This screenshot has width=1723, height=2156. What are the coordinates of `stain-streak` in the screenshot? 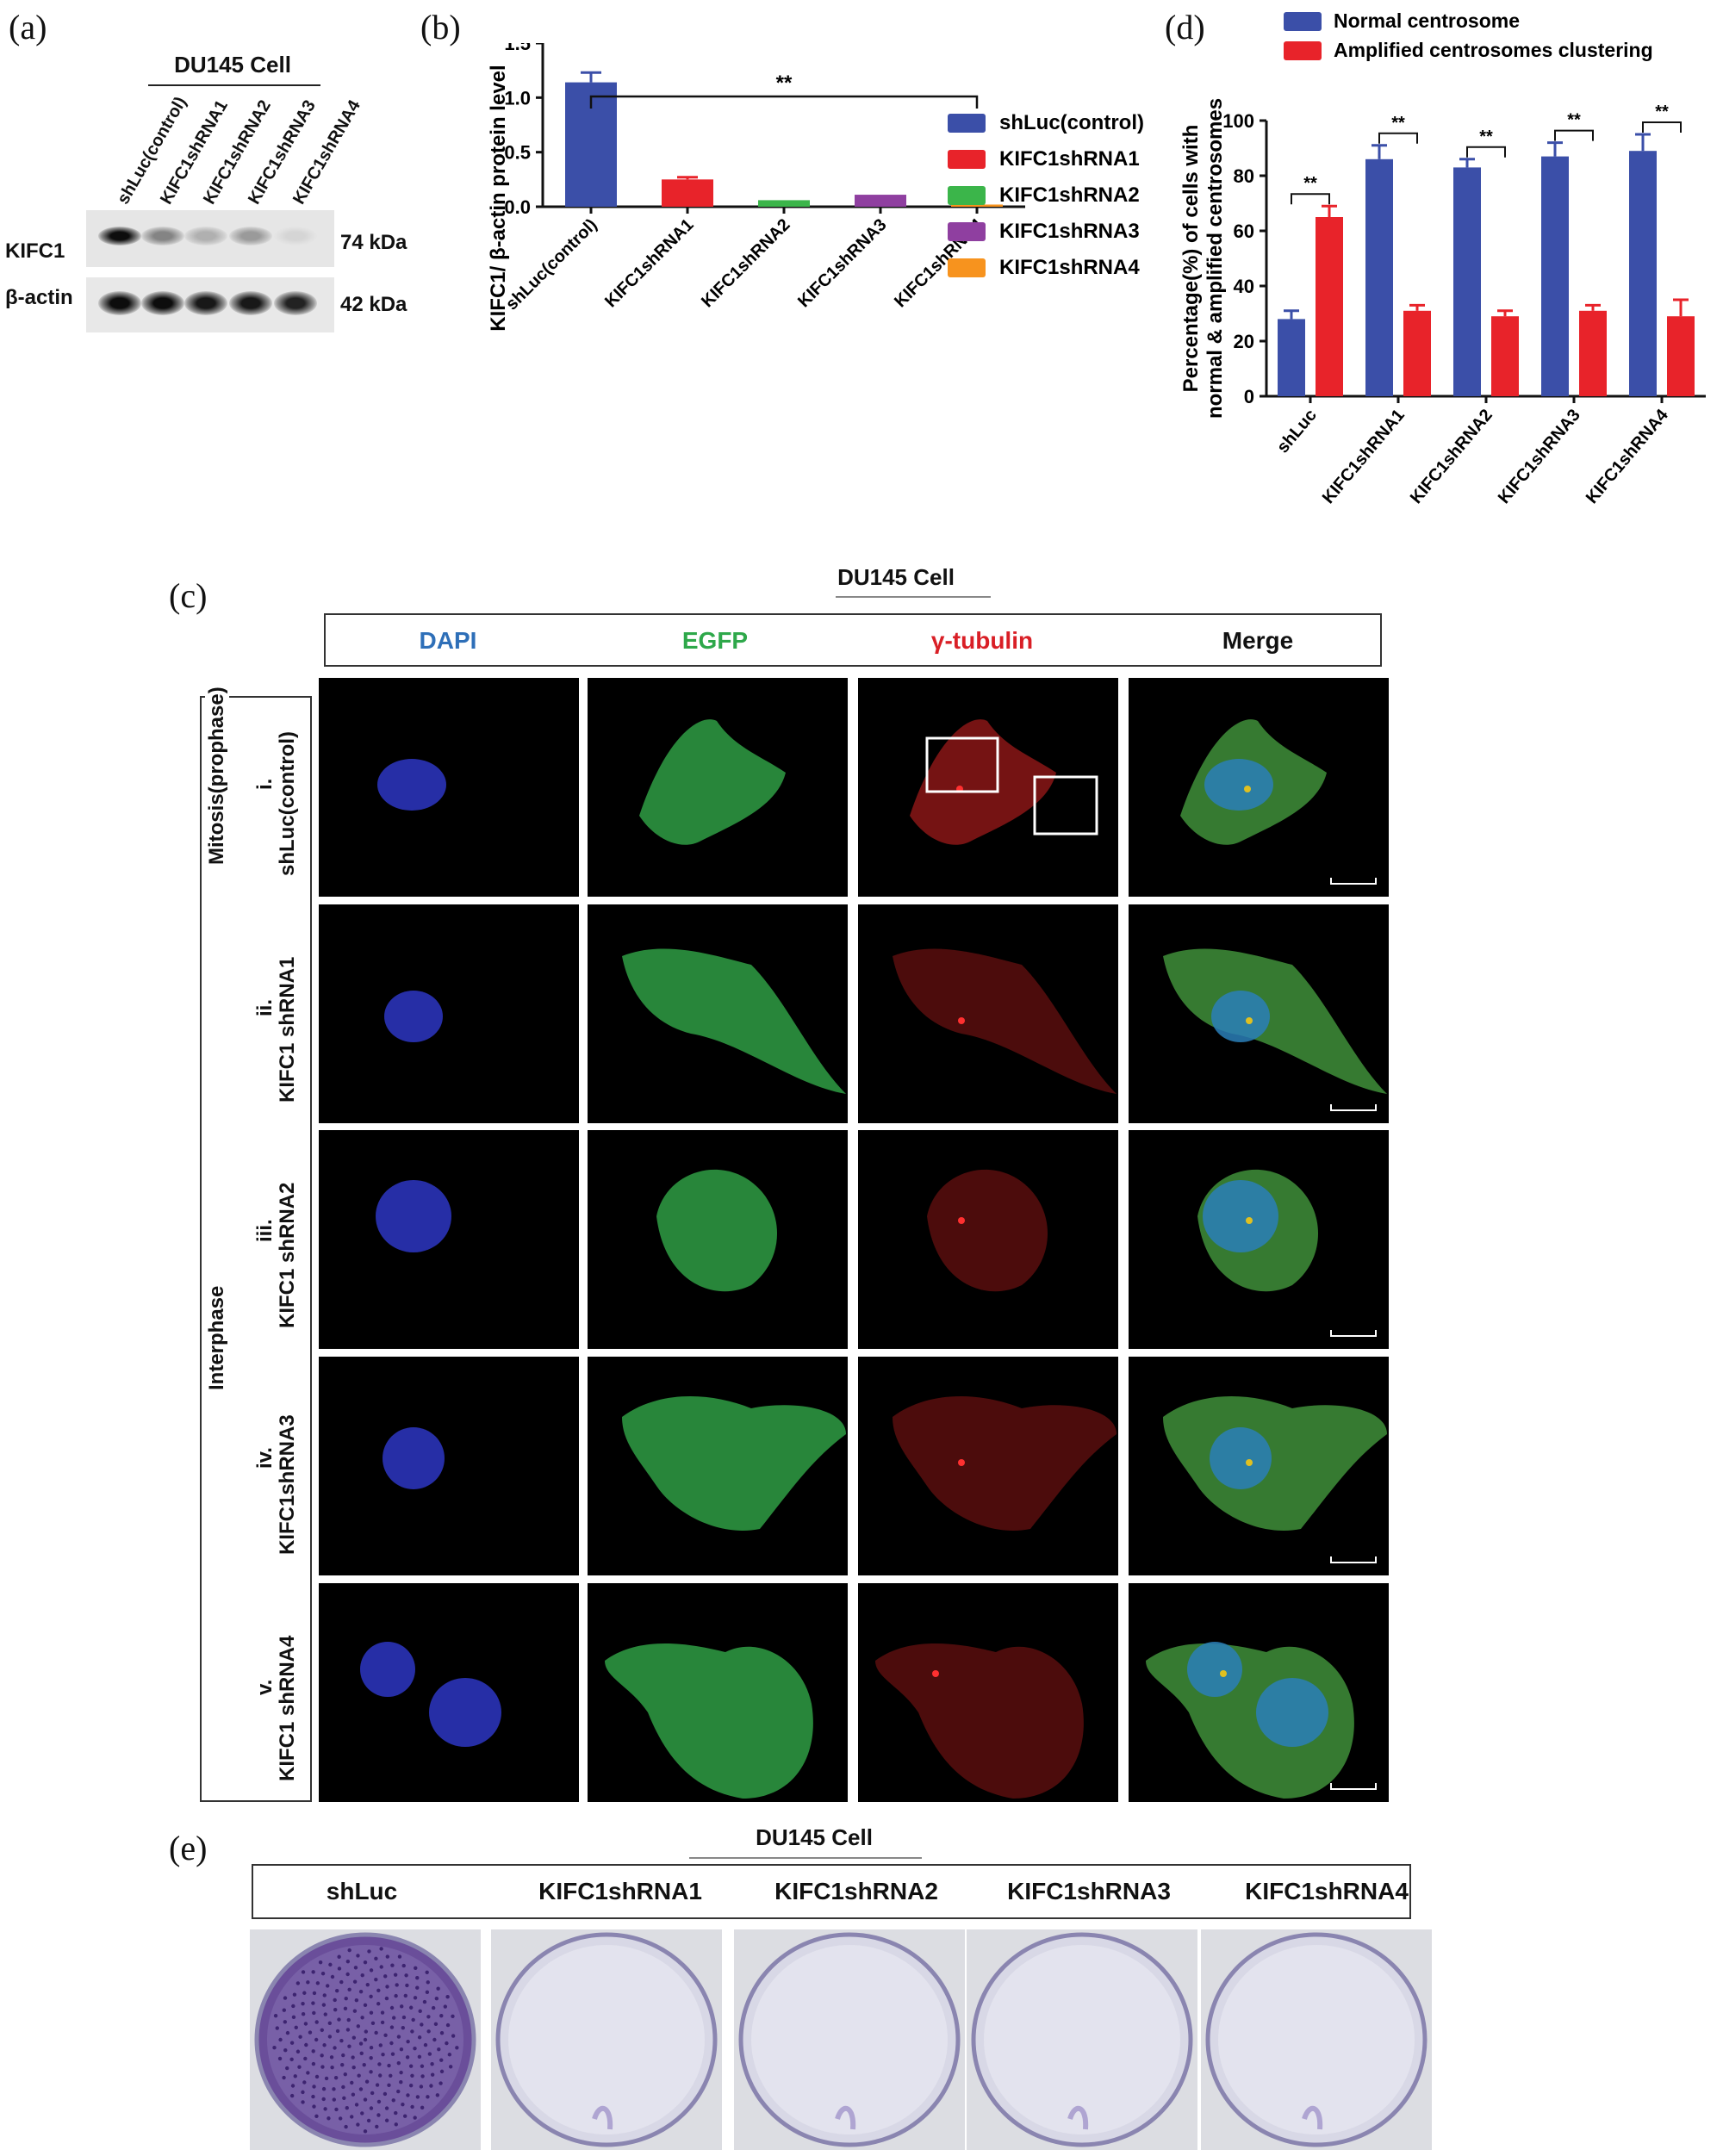 It's located at (1312, 2118).